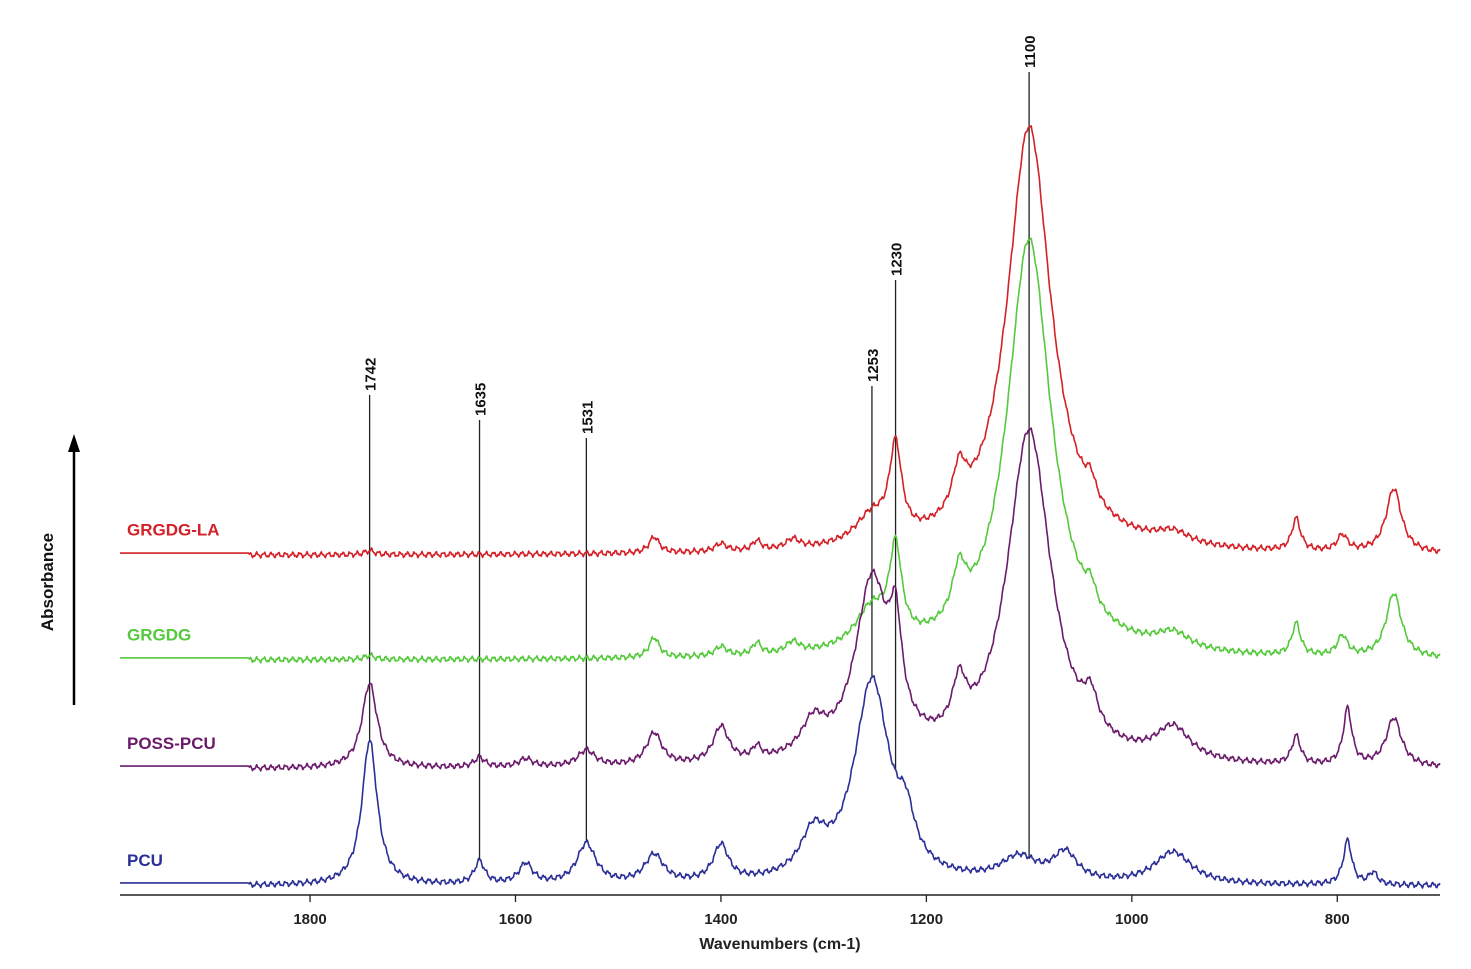 The width and height of the screenshot is (1471, 969). What do you see at coordinates (171, 743) in the screenshot?
I see `series-label-poss-pcu: POSS-PCU` at bounding box center [171, 743].